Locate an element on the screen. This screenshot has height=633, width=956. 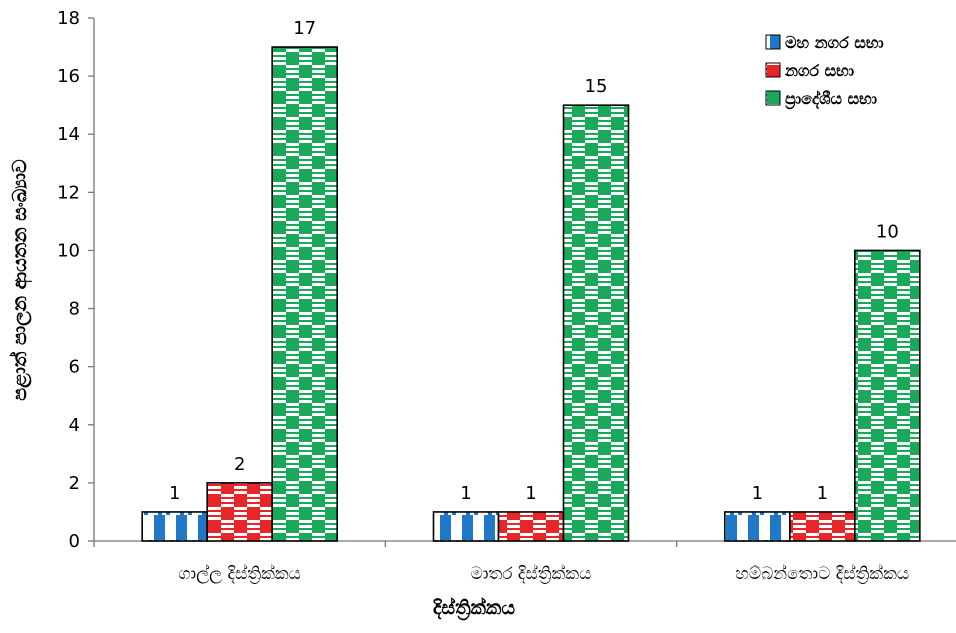
y-tick-label: 10 is located at coordinates (68, 250).